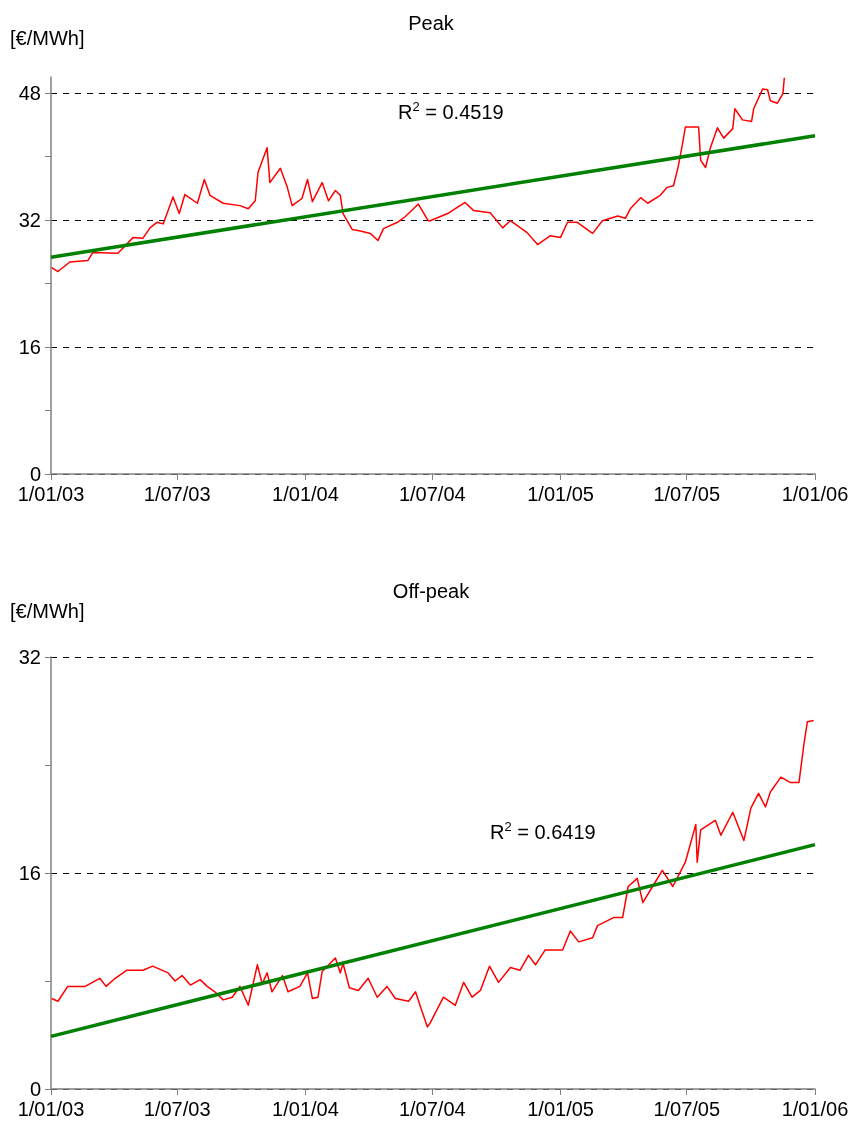  I want to click on chart-title: Peak, so click(431, 23).